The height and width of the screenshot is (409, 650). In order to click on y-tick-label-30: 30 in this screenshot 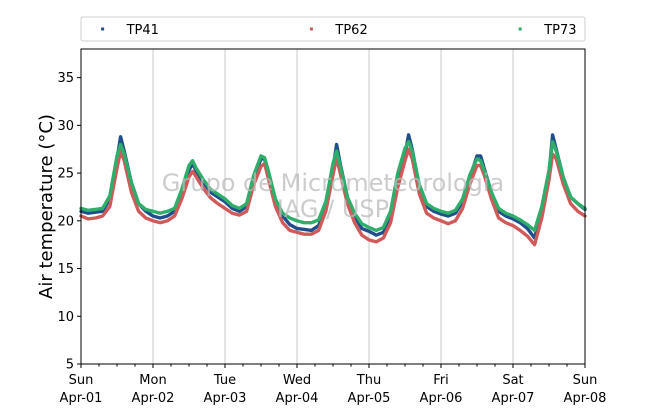, I will do `click(65, 126)`.